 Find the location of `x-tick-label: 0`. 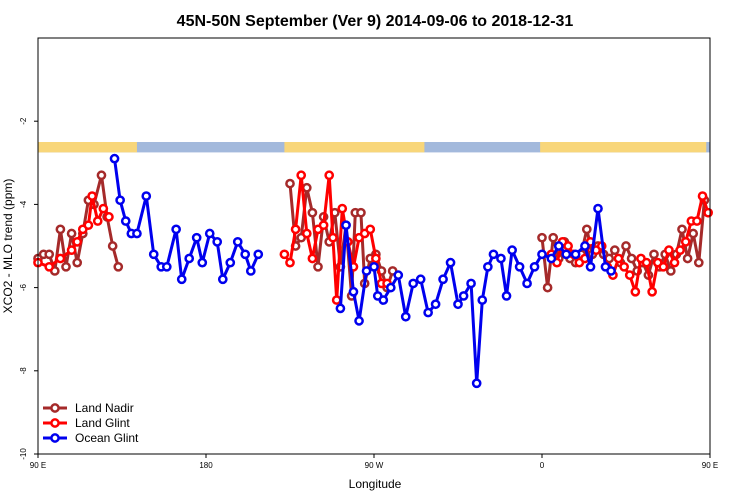

x-tick-label: 0 is located at coordinates (542, 465).